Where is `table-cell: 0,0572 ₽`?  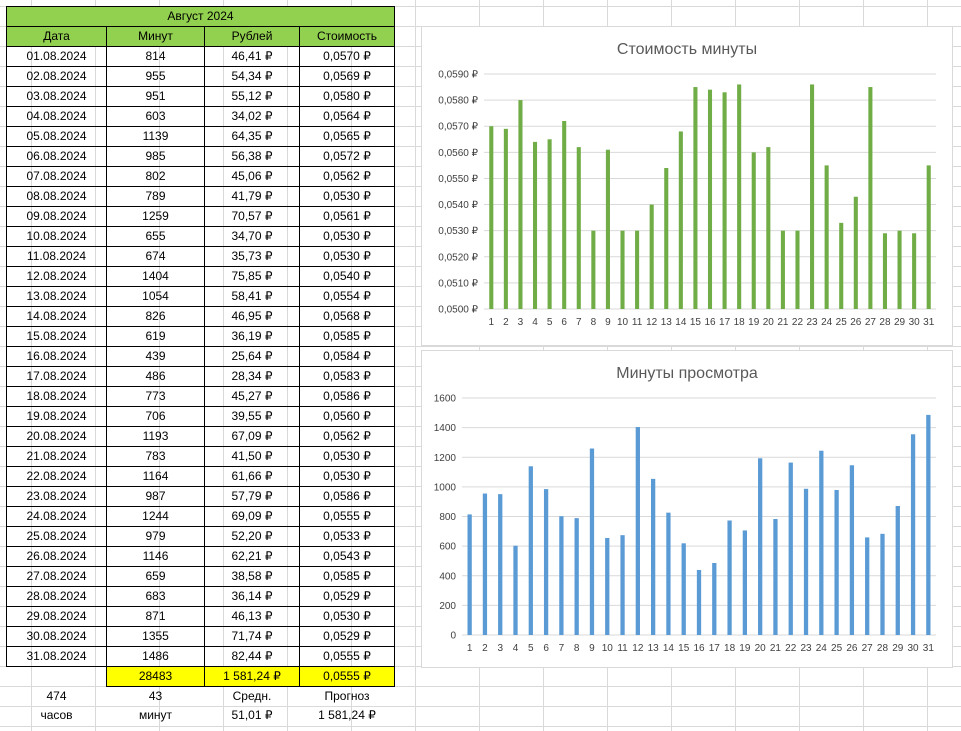
table-cell: 0,0572 ₽ is located at coordinates (347, 156).